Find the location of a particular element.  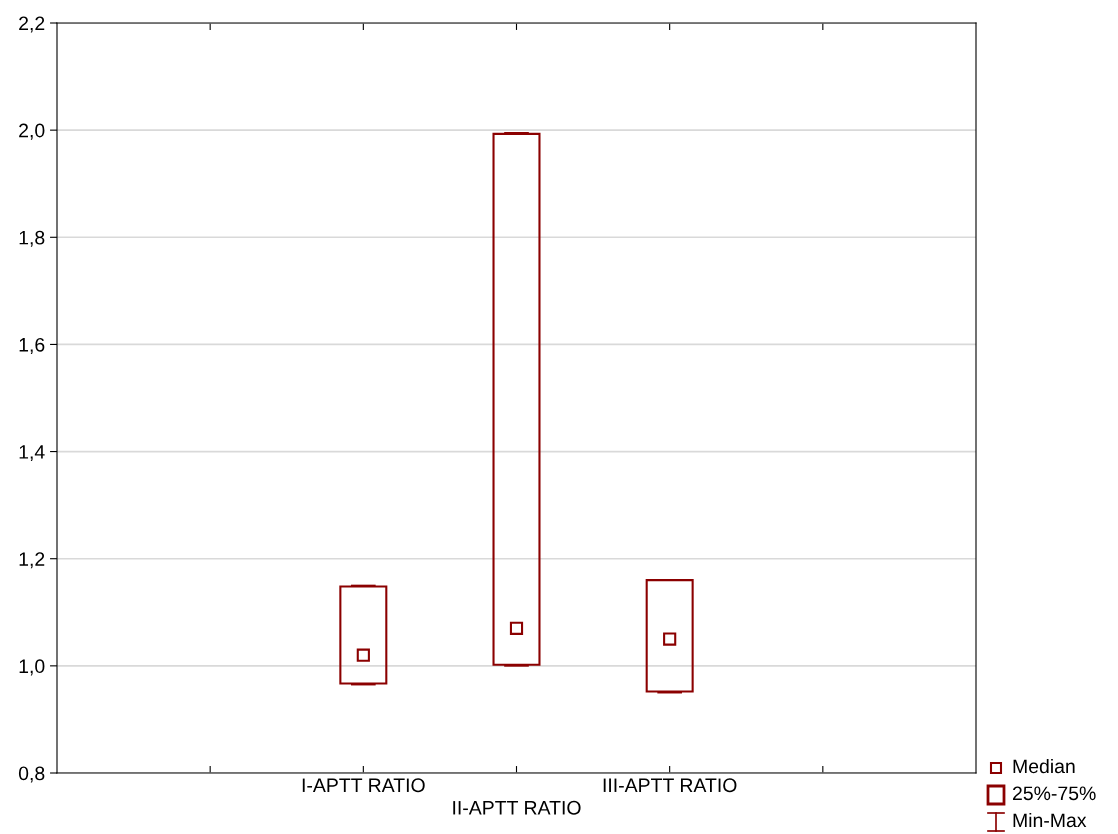

x-tick-label: III-APTT RATIO is located at coordinates (670, 785).